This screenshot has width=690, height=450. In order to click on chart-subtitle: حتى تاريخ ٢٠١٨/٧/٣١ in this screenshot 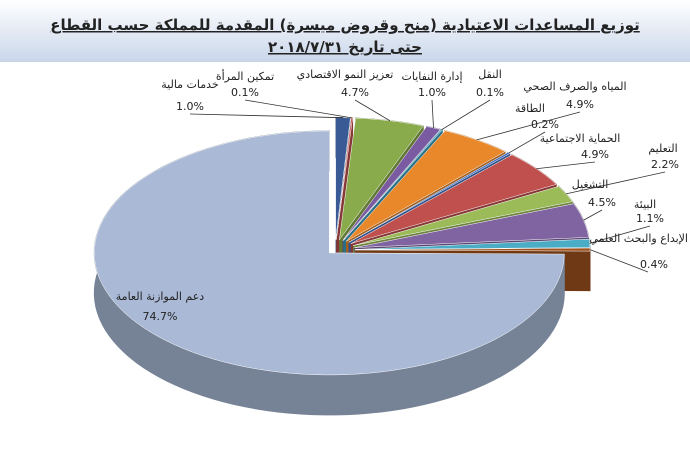, I will do `click(345, 47)`.